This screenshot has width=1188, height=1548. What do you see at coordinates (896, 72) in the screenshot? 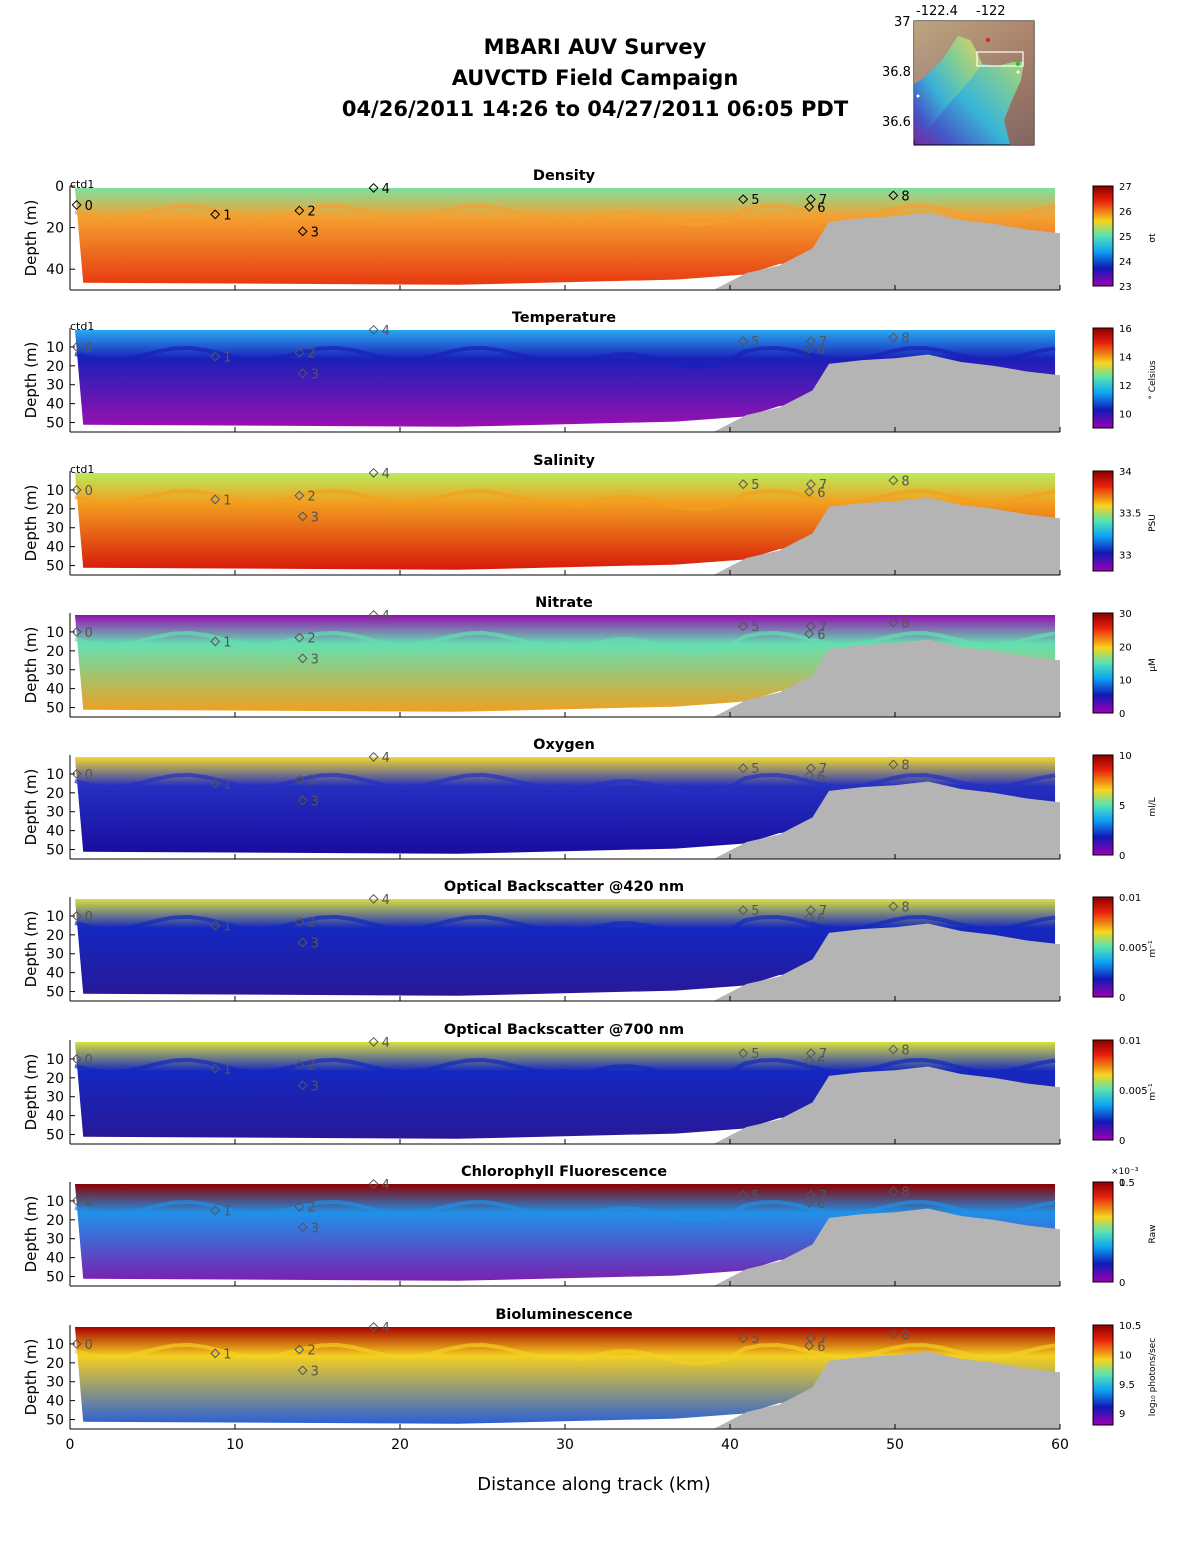
I see `inset-lat-label-2: 36.8` at bounding box center [896, 72].